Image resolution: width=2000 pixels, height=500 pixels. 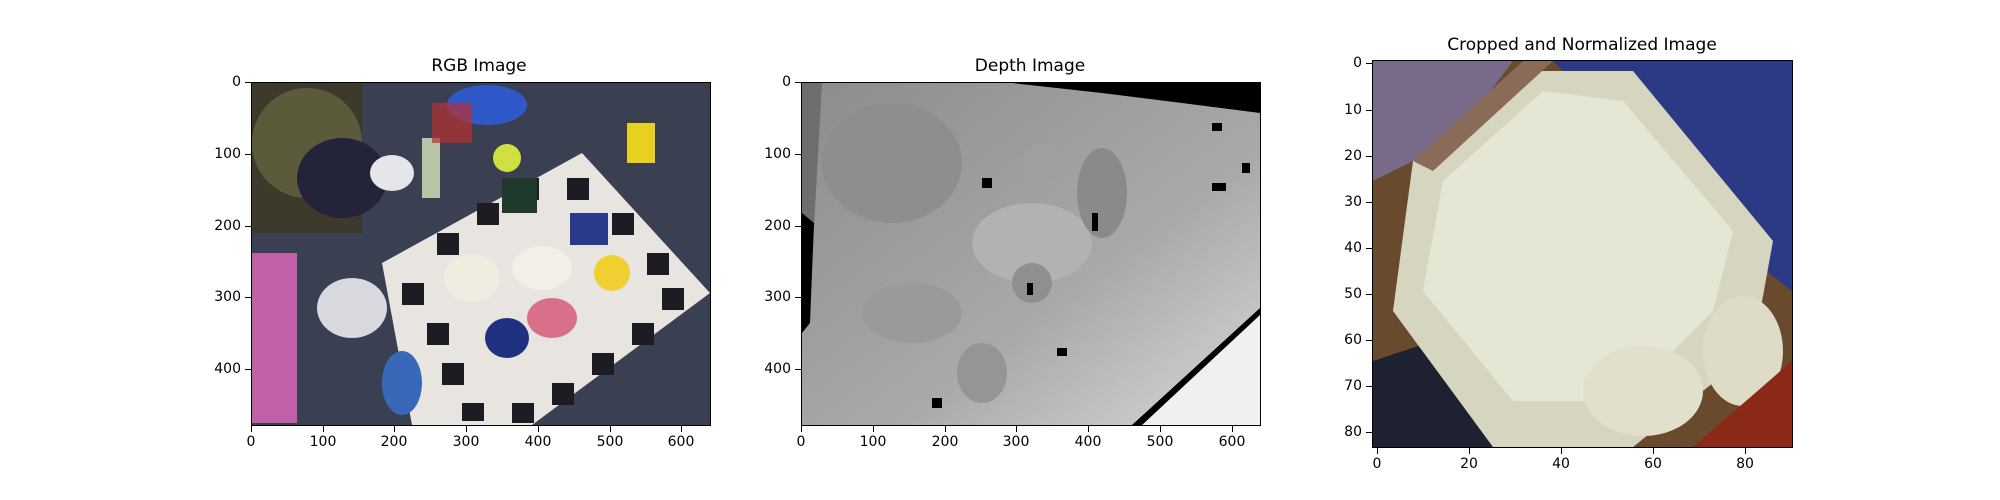 What do you see at coordinates (1232, 442) in the screenshot?
I see `depth-xtick: 600` at bounding box center [1232, 442].